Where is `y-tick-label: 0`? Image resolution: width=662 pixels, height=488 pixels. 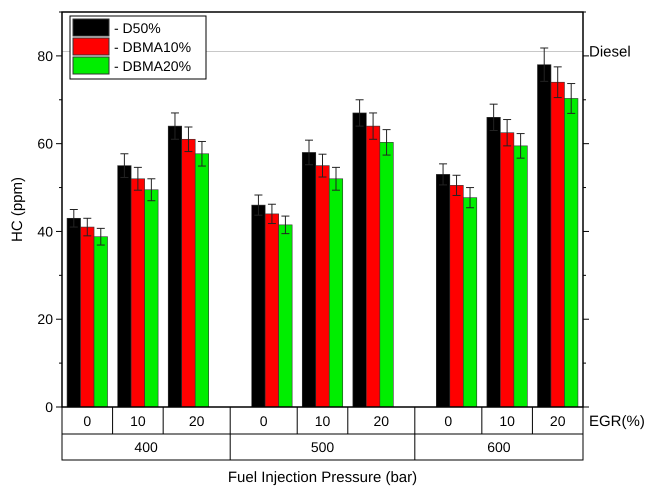
y-tick-label: 0 is located at coordinates (49, 407).